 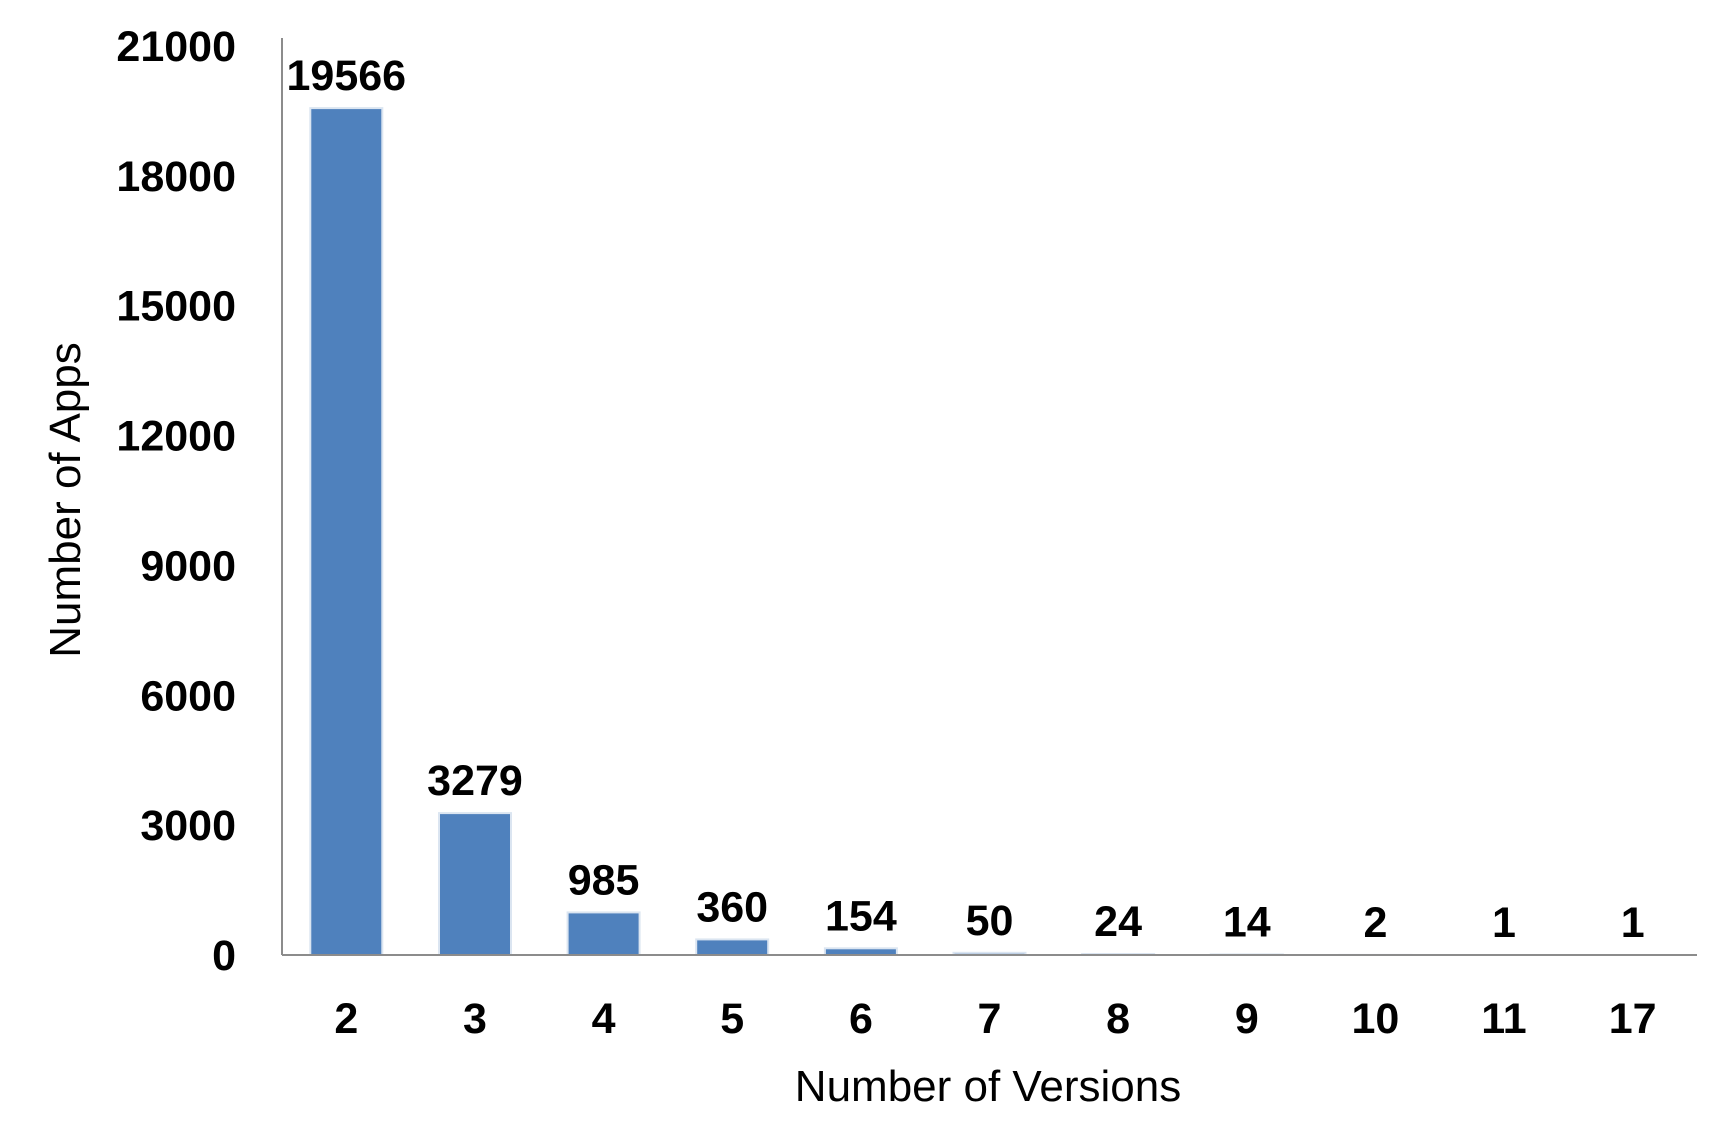 I want to click on data-label-6: 154, so click(x=861, y=916).